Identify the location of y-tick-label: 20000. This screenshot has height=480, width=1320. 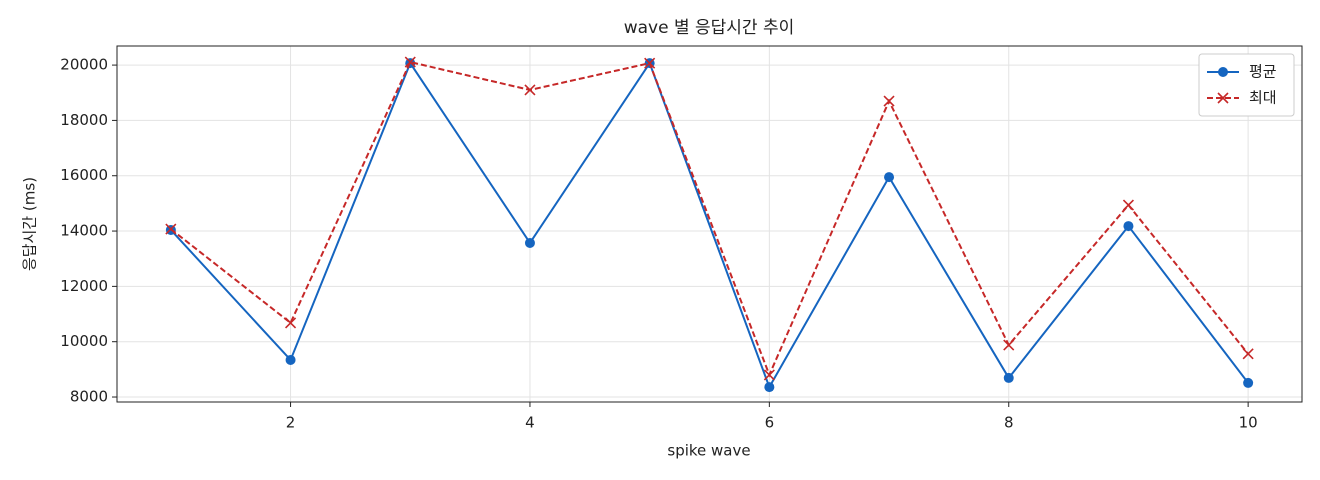
(84, 65).